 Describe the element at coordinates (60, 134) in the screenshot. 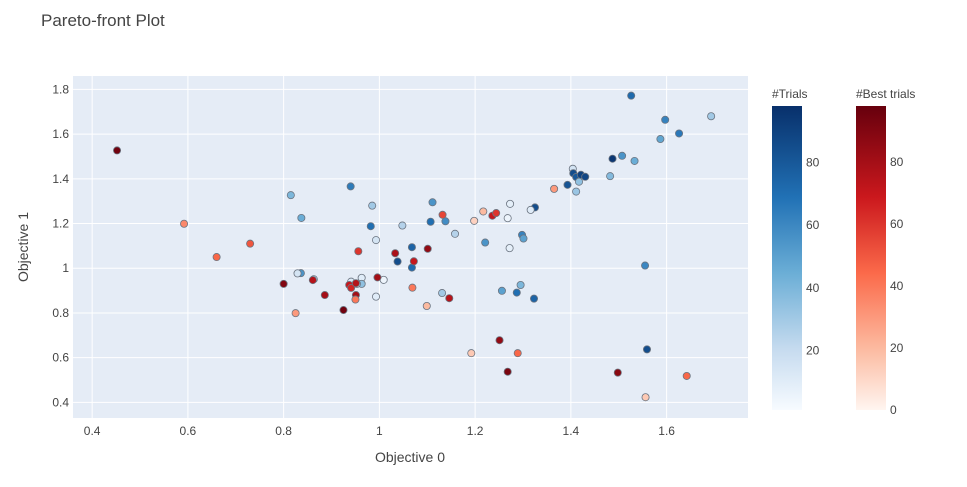

I see `y-tick-label: 1.6` at that location.